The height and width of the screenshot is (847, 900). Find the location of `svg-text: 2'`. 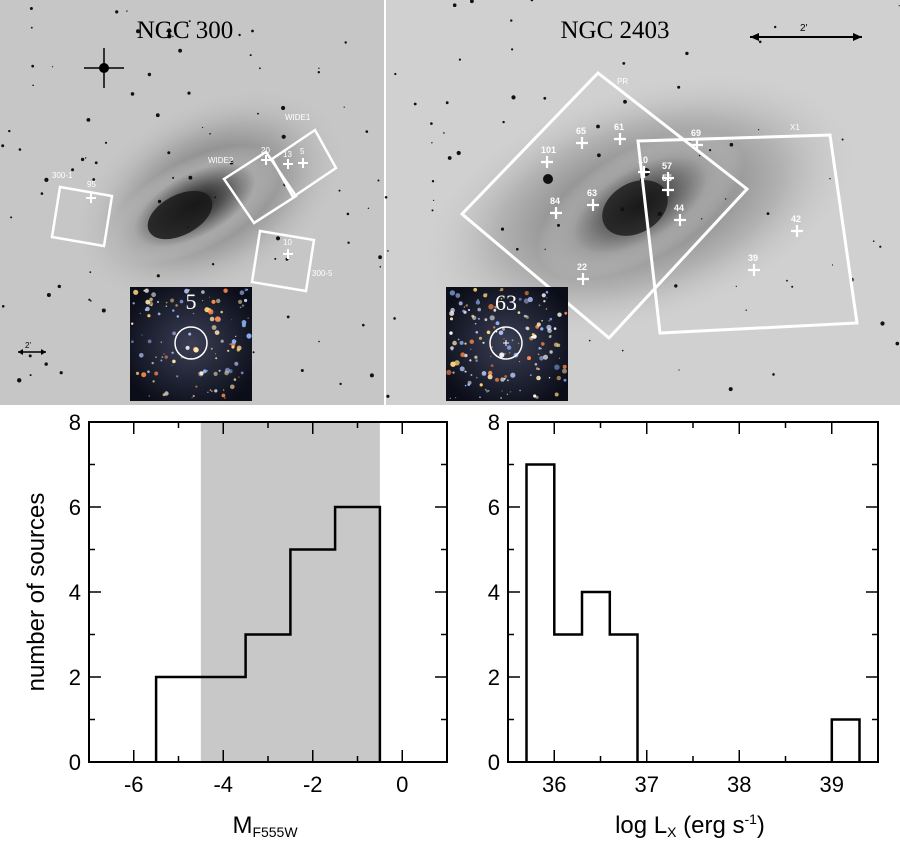

svg-text: 2' is located at coordinates (804, 28).